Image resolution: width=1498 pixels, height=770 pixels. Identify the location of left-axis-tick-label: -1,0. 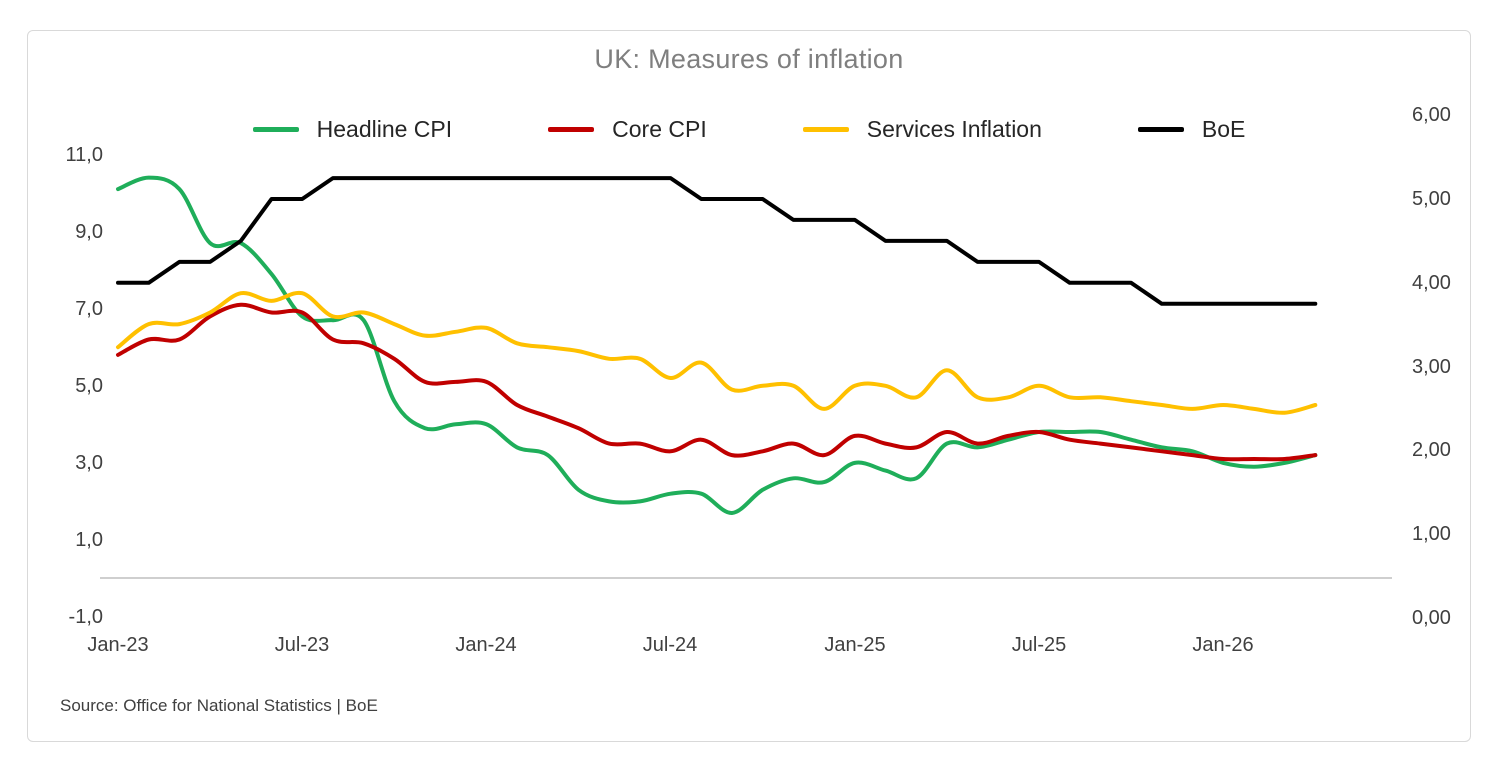
(85, 617).